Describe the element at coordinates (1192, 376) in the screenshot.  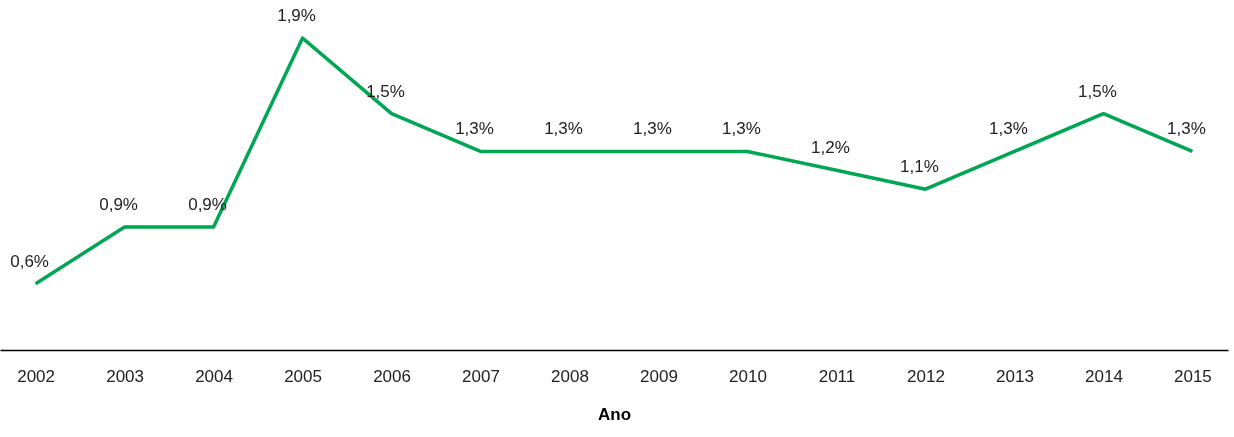
I see `x-tick-label: 2015` at that location.